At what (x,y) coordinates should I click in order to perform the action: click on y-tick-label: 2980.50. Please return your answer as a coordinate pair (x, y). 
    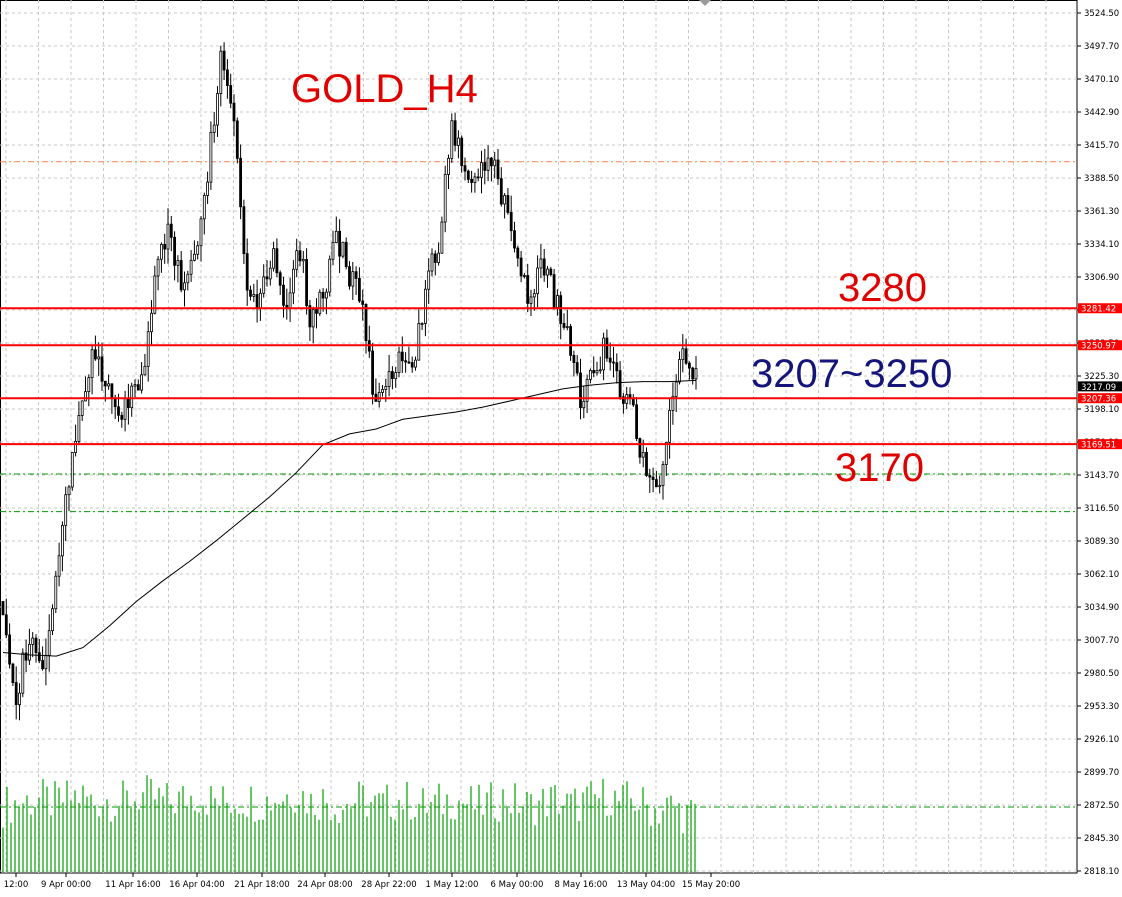
    Looking at the image, I should click on (1101, 674).